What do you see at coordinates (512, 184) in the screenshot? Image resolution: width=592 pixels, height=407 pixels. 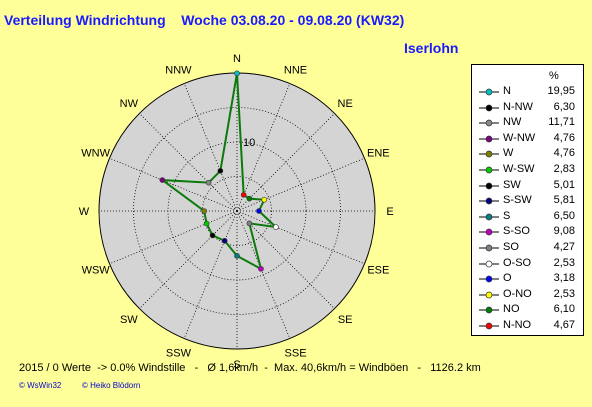 I see `legend-label: SW` at bounding box center [512, 184].